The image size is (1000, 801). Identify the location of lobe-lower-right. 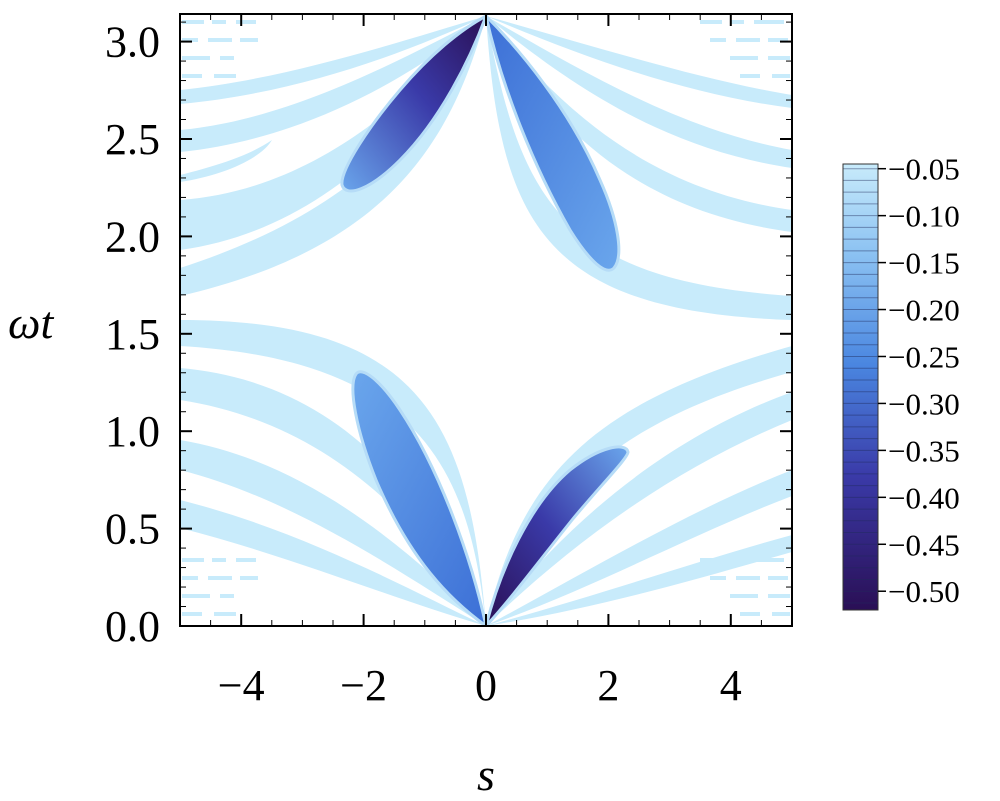
(557, 535).